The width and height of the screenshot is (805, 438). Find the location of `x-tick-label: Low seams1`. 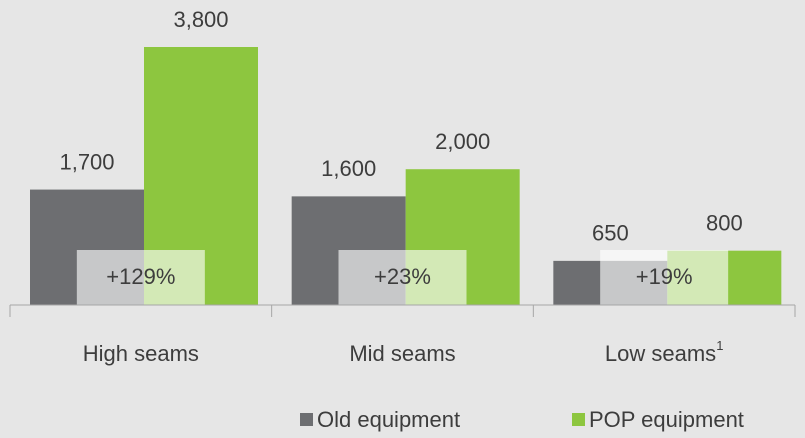

x-tick-label: Low seams1 is located at coordinates (664, 351).